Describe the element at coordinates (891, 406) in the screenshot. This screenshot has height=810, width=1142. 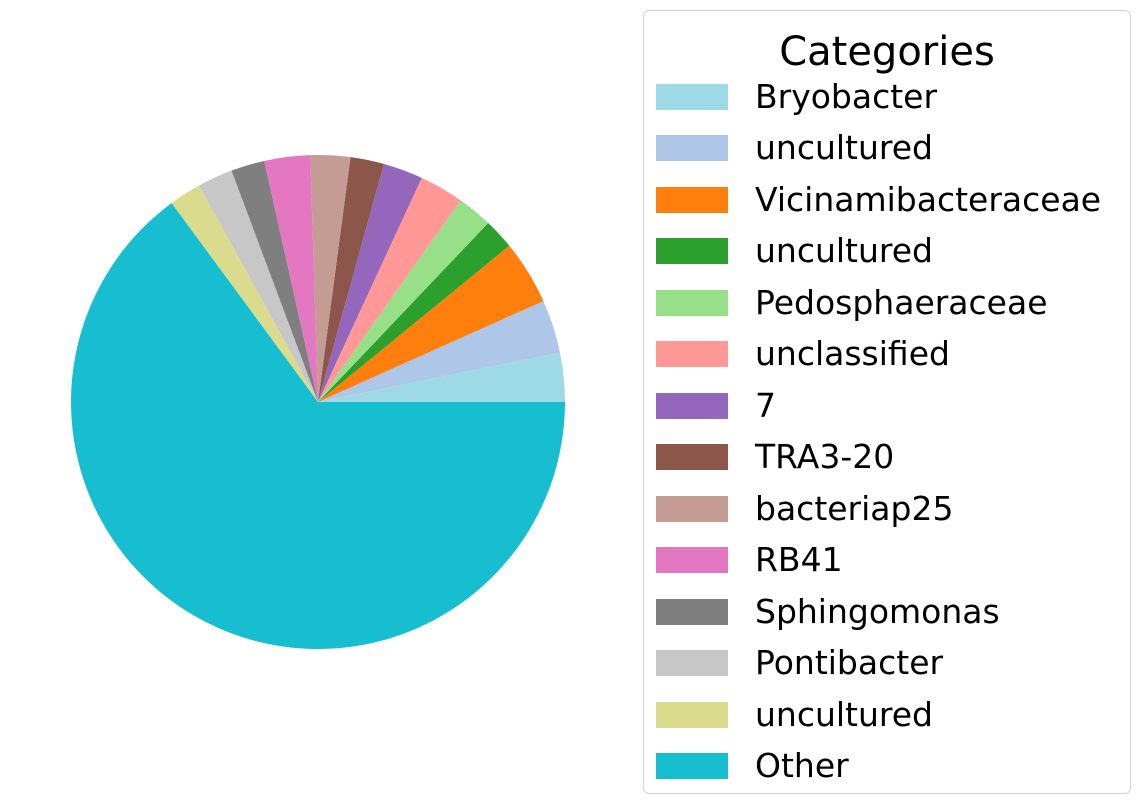
I see `legend-item: 7` at that location.